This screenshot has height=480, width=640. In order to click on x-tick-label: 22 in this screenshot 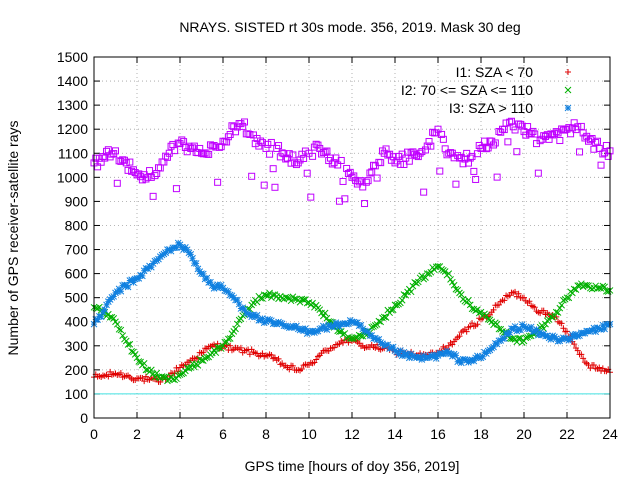, I will do `click(567, 434)`.